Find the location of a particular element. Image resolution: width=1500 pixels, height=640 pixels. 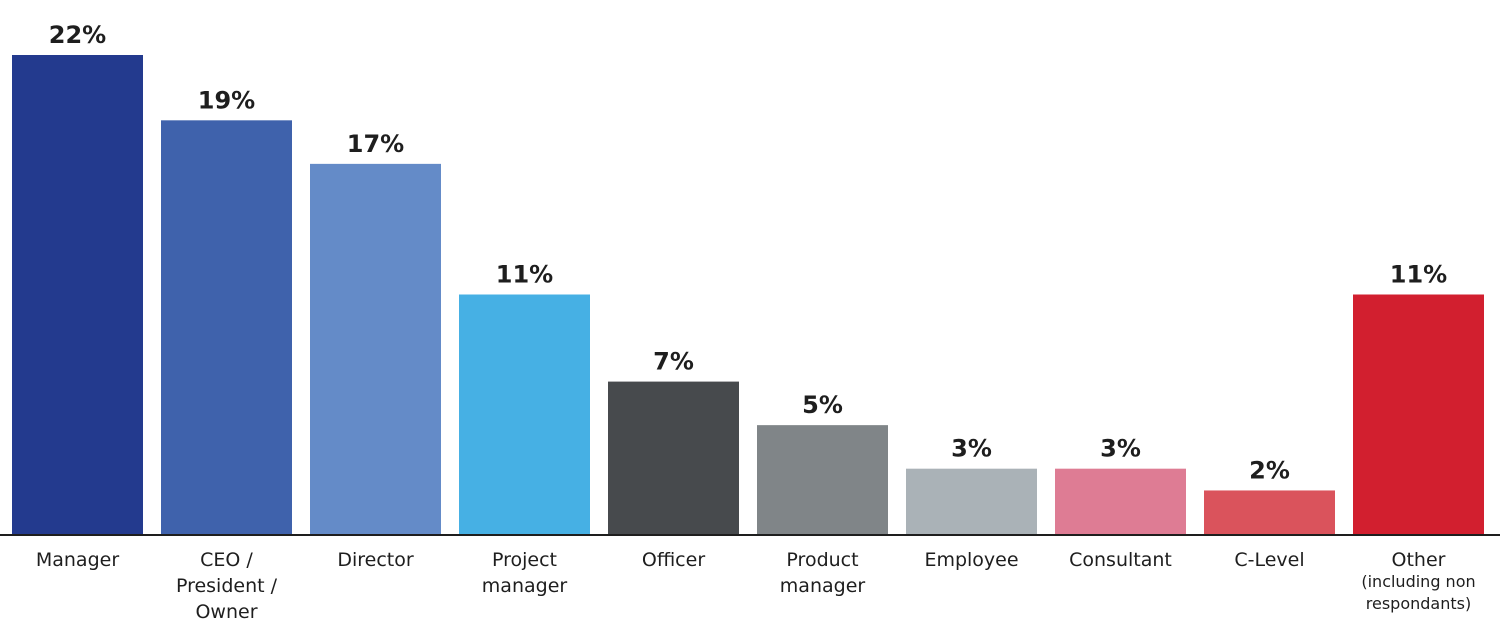

category-label-line: (including non is located at coordinates (1418, 581).